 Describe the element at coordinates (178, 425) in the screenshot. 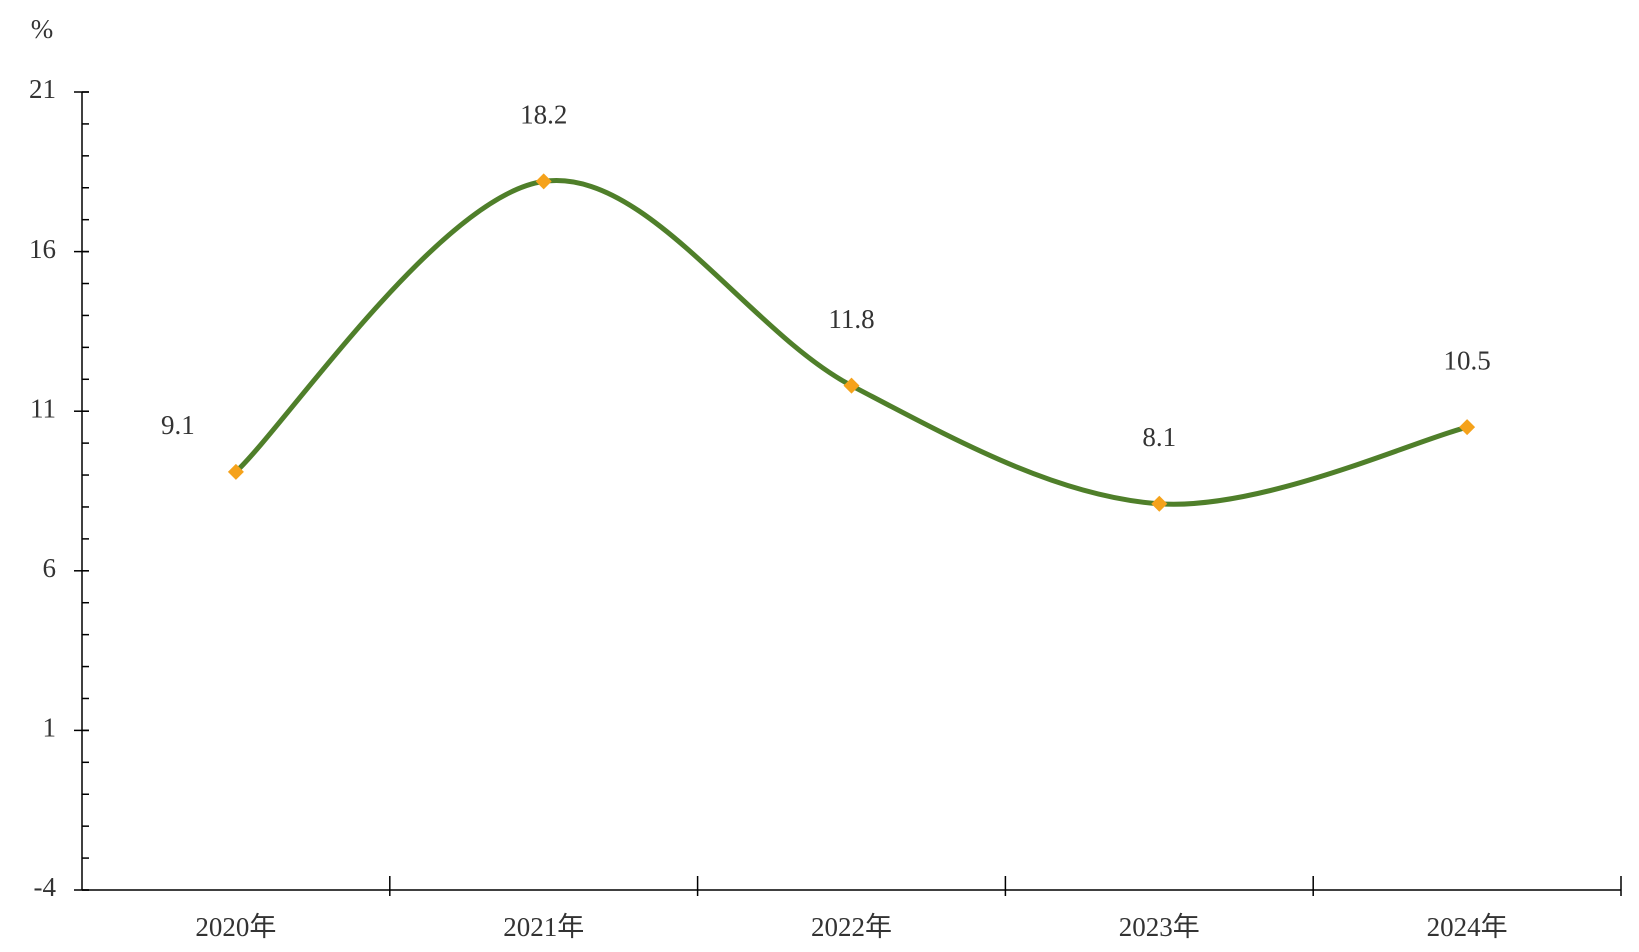

I see `data-label: 9.1` at that location.